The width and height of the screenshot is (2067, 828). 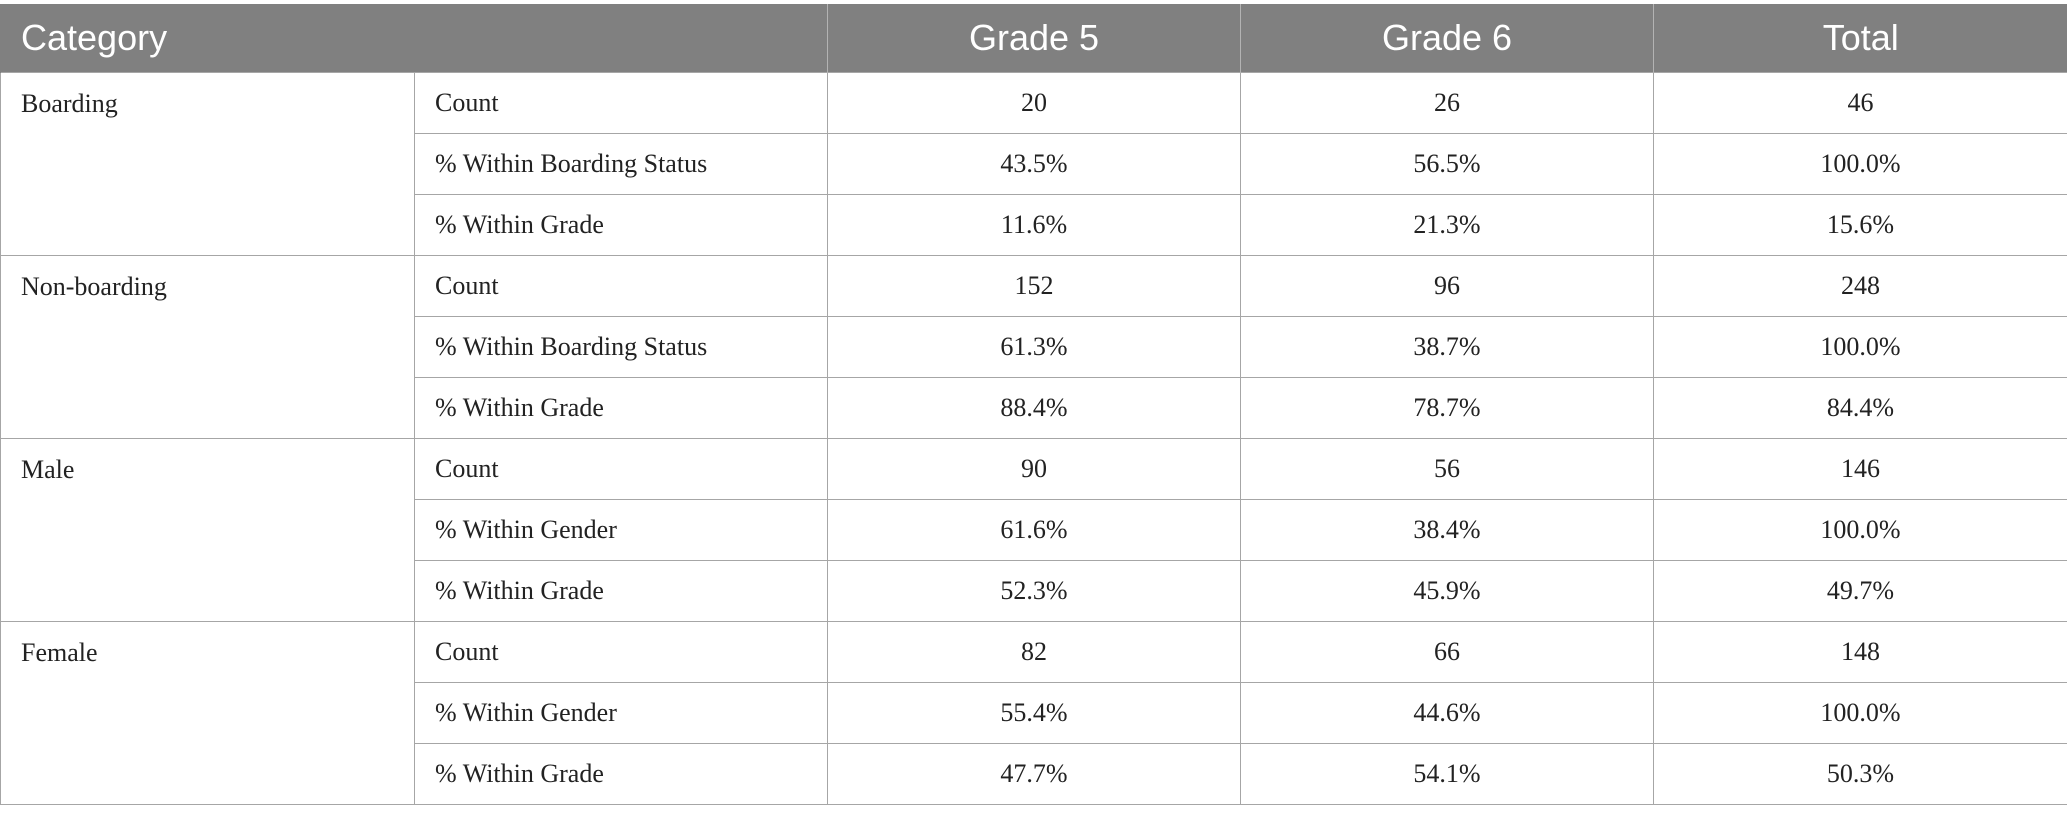 I want to click on header-row: Category Grade 5 Grade 6 Total, so click(x=1033, y=38).